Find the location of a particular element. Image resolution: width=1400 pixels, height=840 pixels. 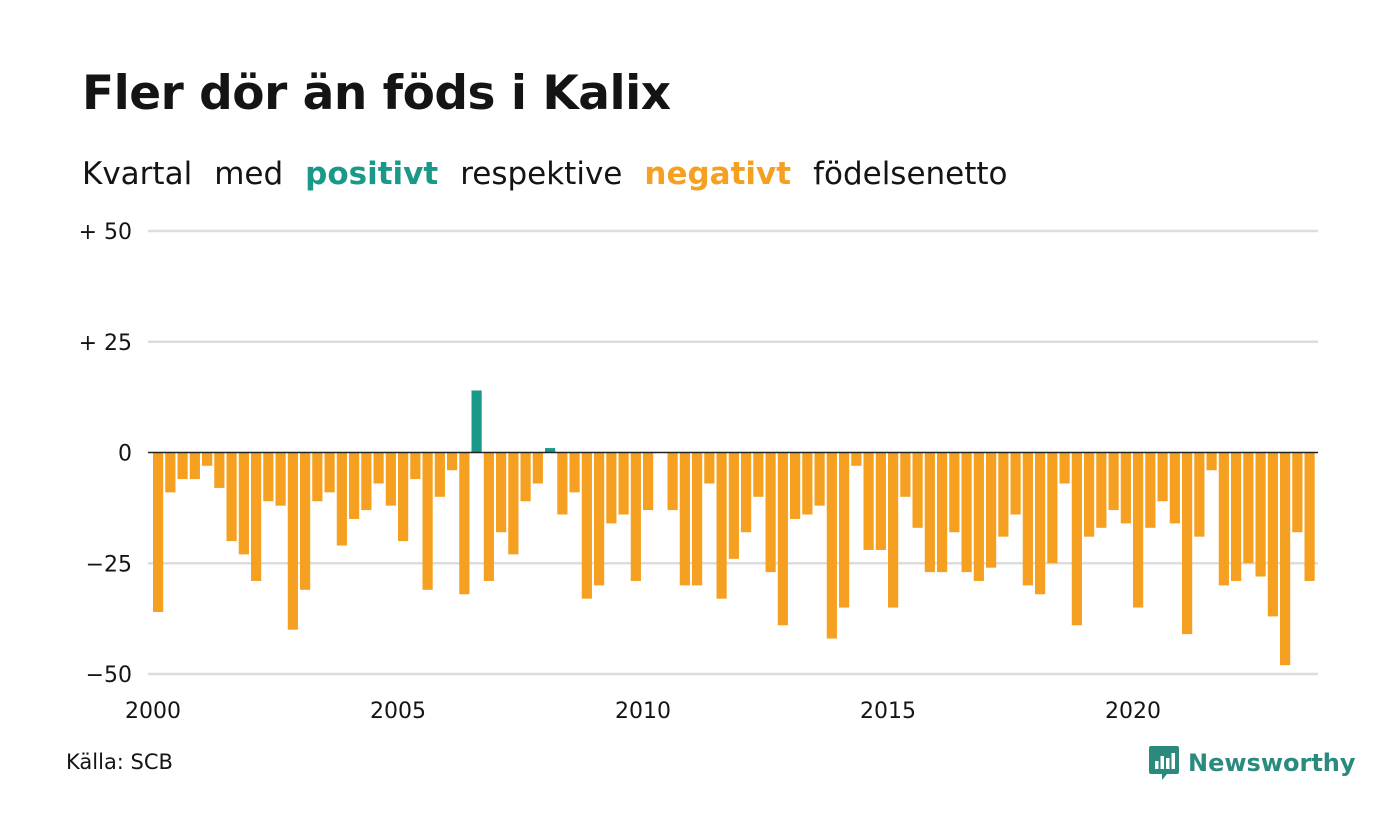

y-axis-ticks: + 50 + 25 0 −25 −50 is located at coordinates (105, 454).